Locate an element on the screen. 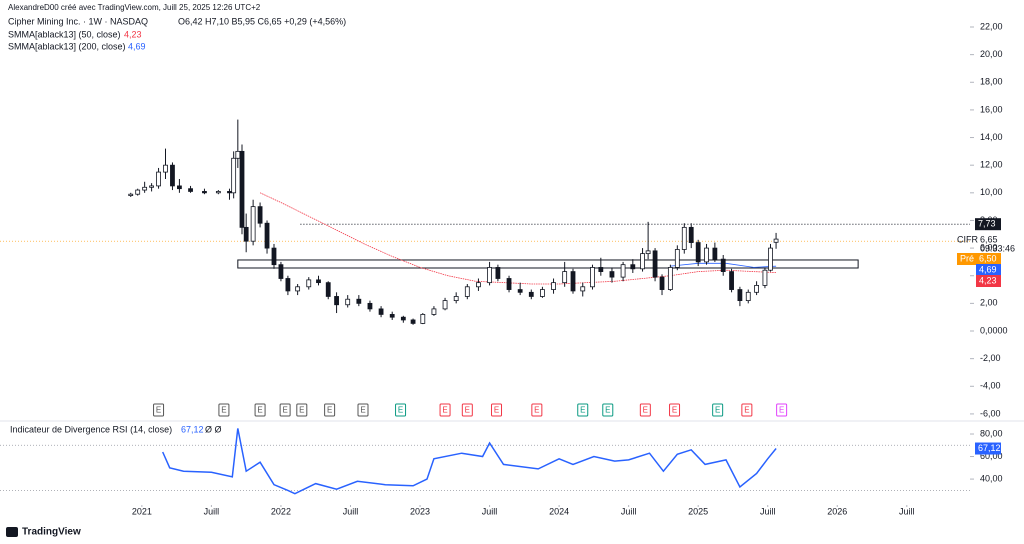  x-tick-label: 2024 is located at coordinates (559, 511).